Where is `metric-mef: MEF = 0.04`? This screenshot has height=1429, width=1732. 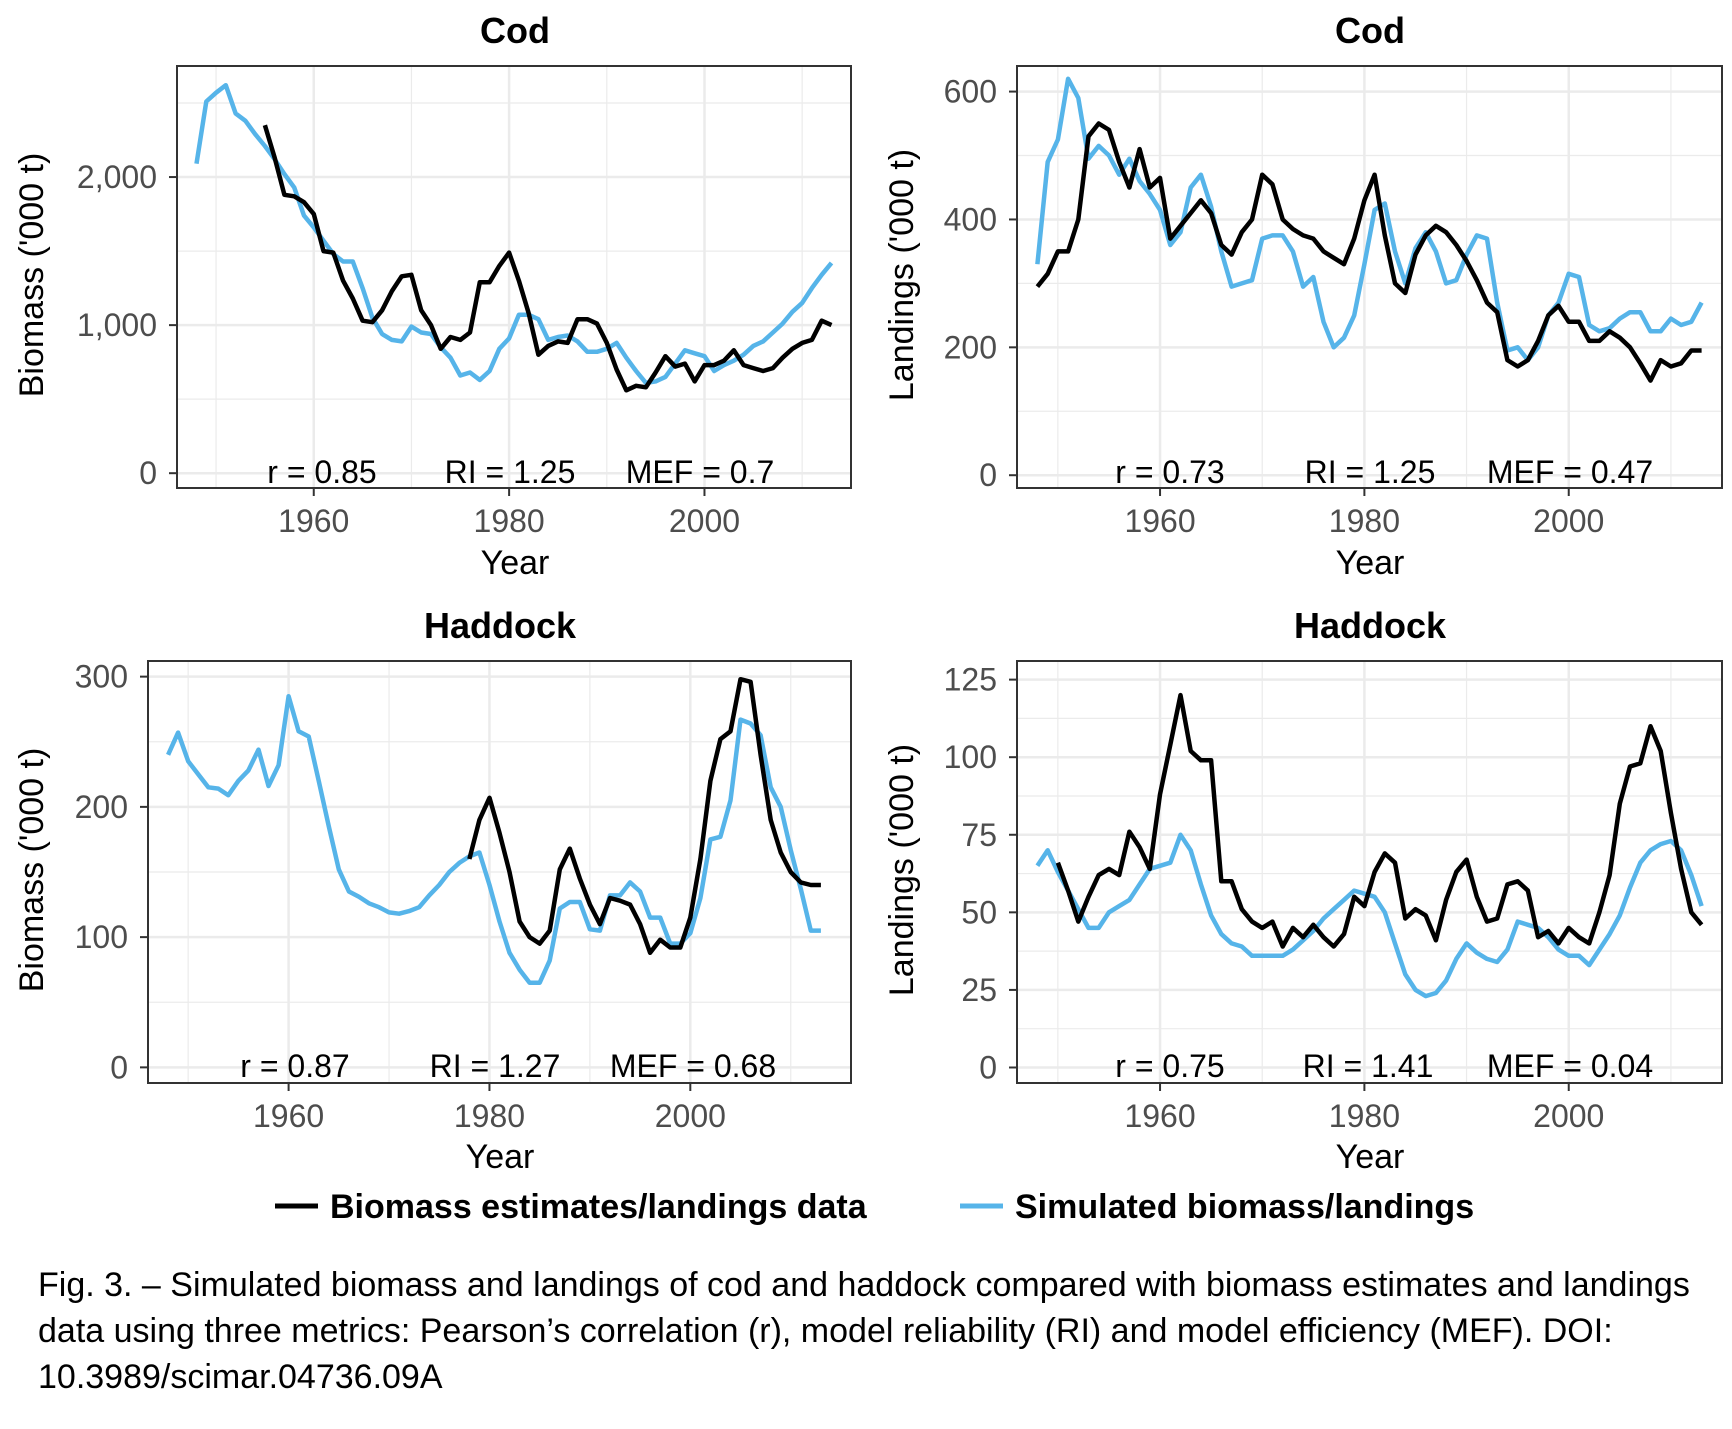
metric-mef: MEF = 0.04 is located at coordinates (1570, 1066).